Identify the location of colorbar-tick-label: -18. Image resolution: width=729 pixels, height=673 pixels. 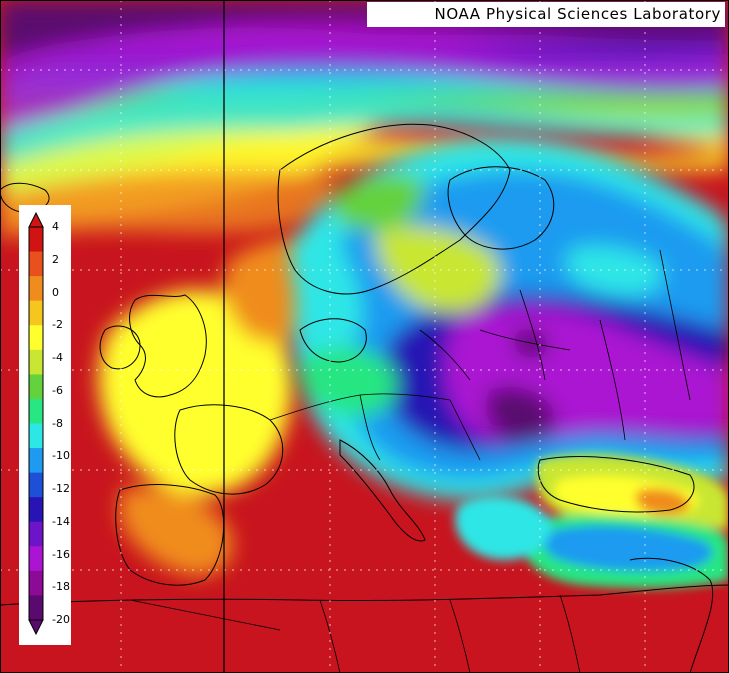
(61, 587).